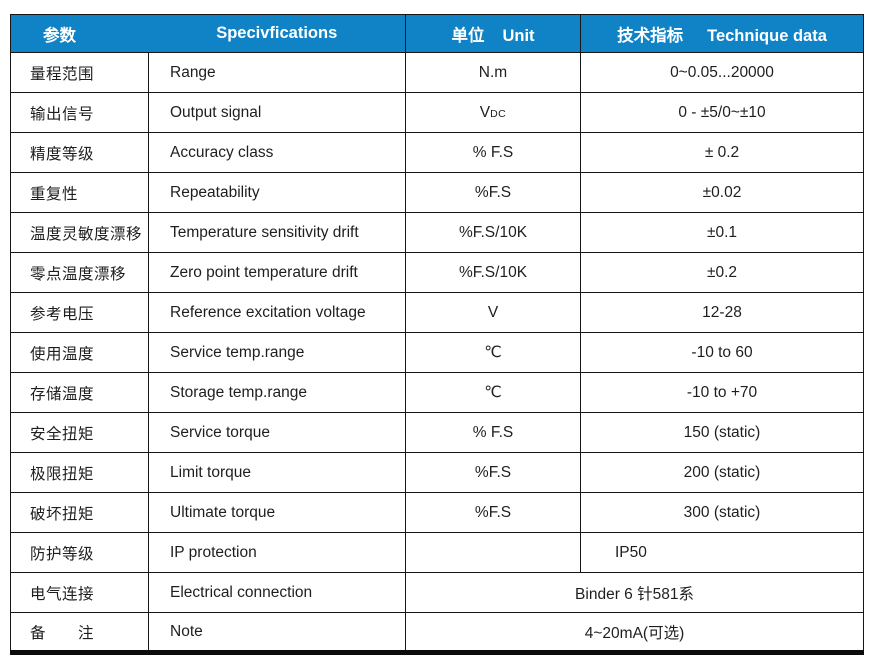 The image size is (872, 669). Describe the element at coordinates (493, 552) in the screenshot. I see `unit-cell-empty` at that location.